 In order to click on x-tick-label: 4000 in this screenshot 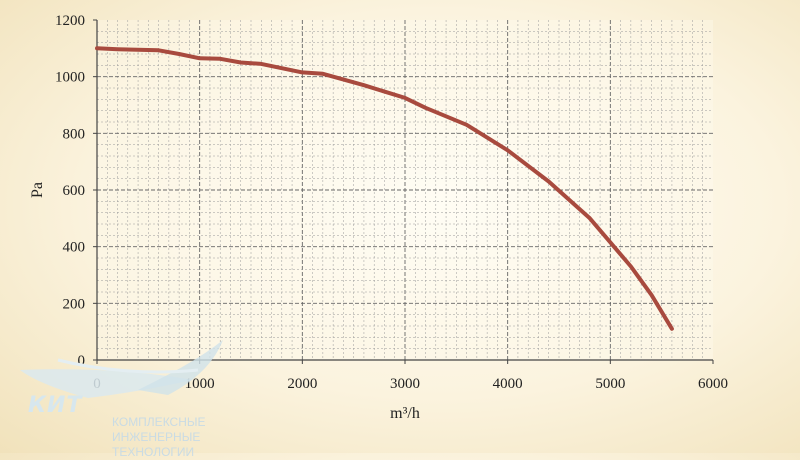, I will do `click(508, 384)`.